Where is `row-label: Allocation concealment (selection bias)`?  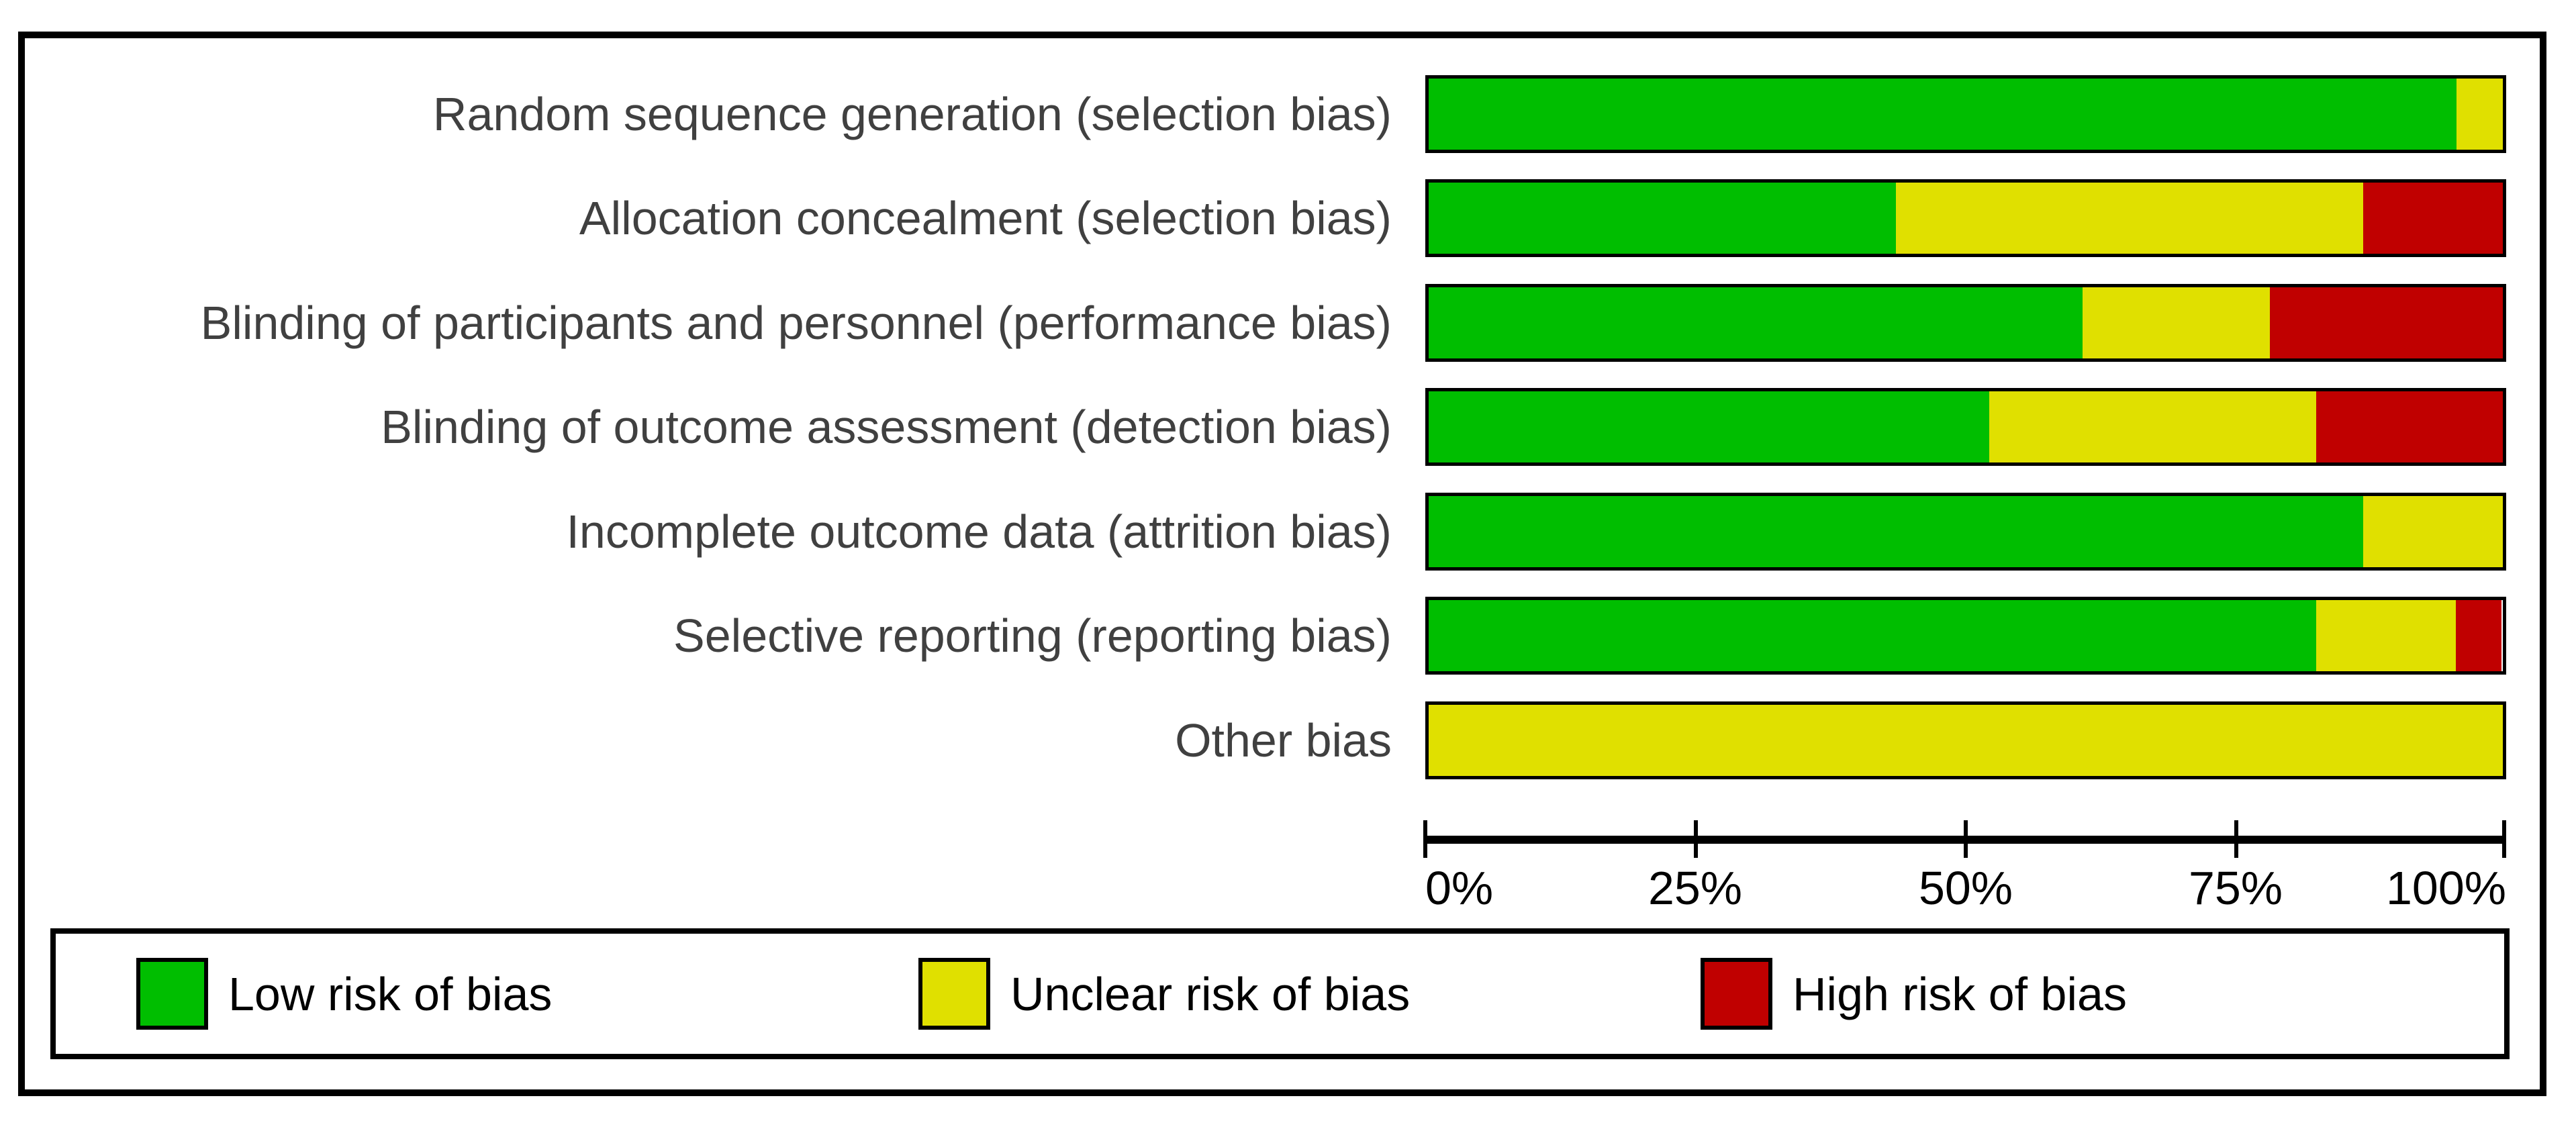
row-label: Allocation concealment (selection bias) is located at coordinates (986, 218).